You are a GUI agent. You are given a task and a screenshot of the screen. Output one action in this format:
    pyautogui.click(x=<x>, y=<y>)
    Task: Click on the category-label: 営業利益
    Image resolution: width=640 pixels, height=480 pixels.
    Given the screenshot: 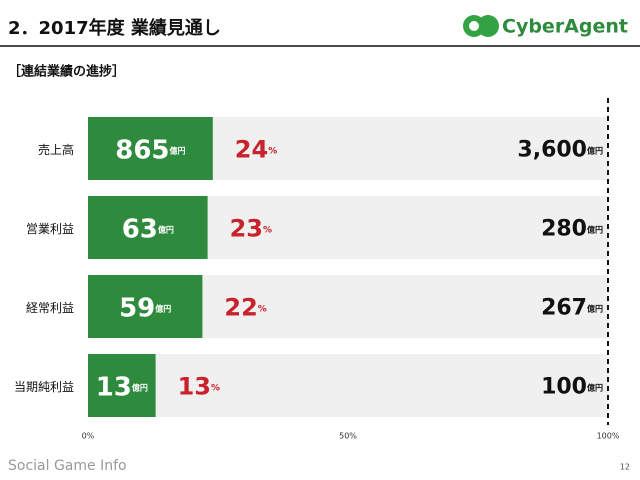 What is the action you would take?
    pyautogui.click(x=50, y=229)
    